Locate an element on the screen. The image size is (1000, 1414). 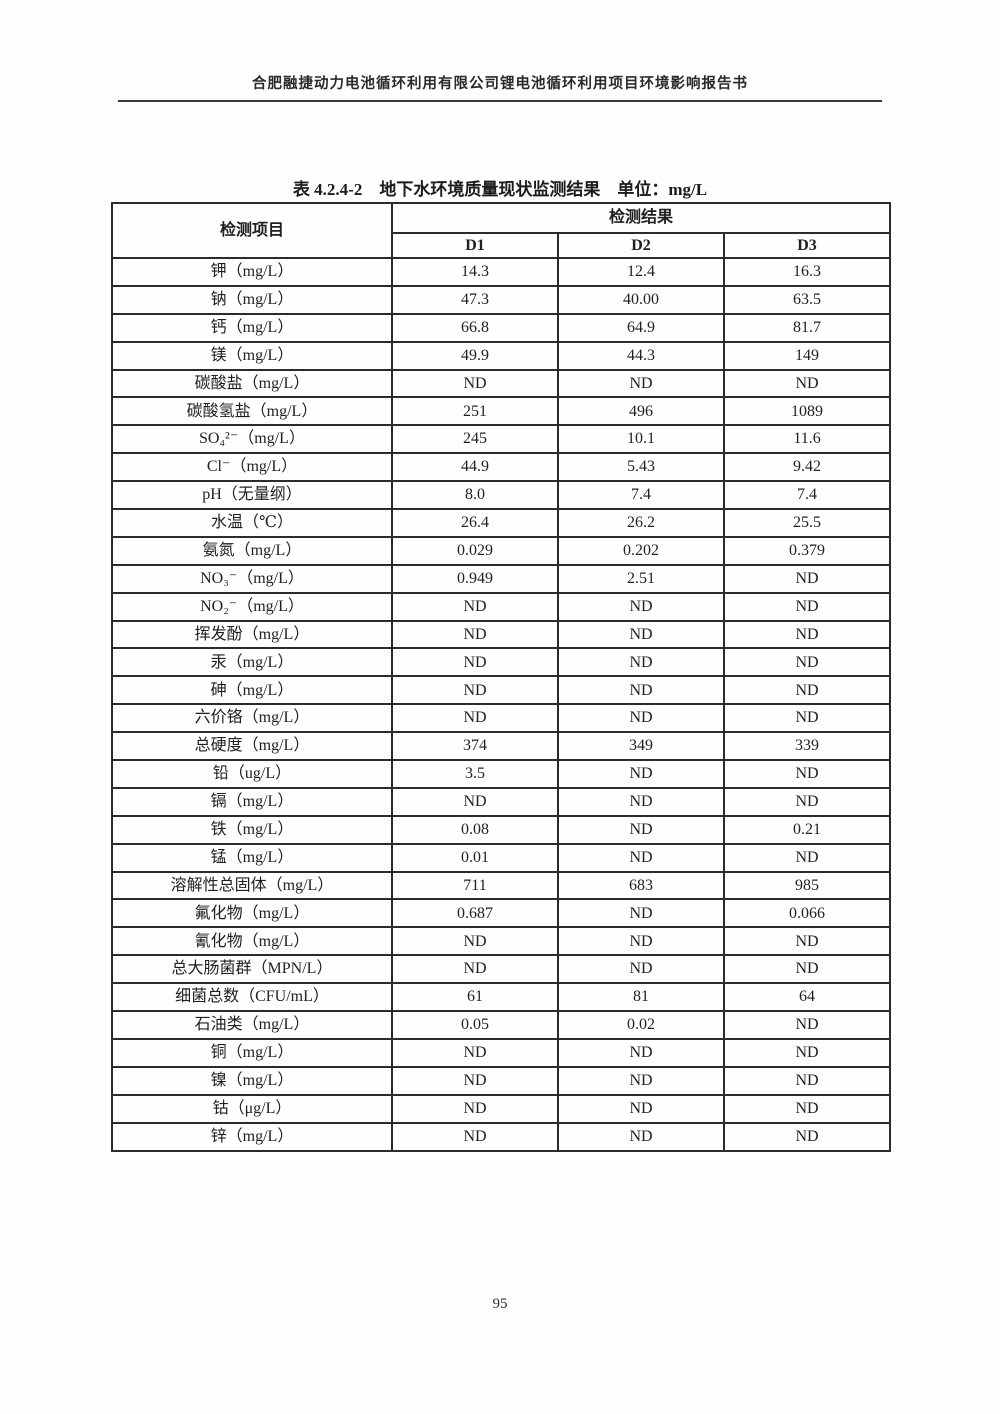
value-cell-d3: 0.21 is located at coordinates (807, 829).